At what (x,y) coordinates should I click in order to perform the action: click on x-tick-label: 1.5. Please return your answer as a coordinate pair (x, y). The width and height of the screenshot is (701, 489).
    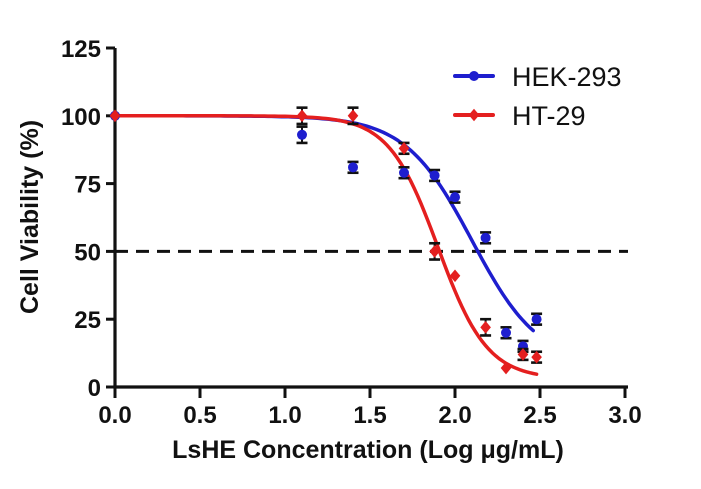
    Looking at the image, I should click on (369, 415).